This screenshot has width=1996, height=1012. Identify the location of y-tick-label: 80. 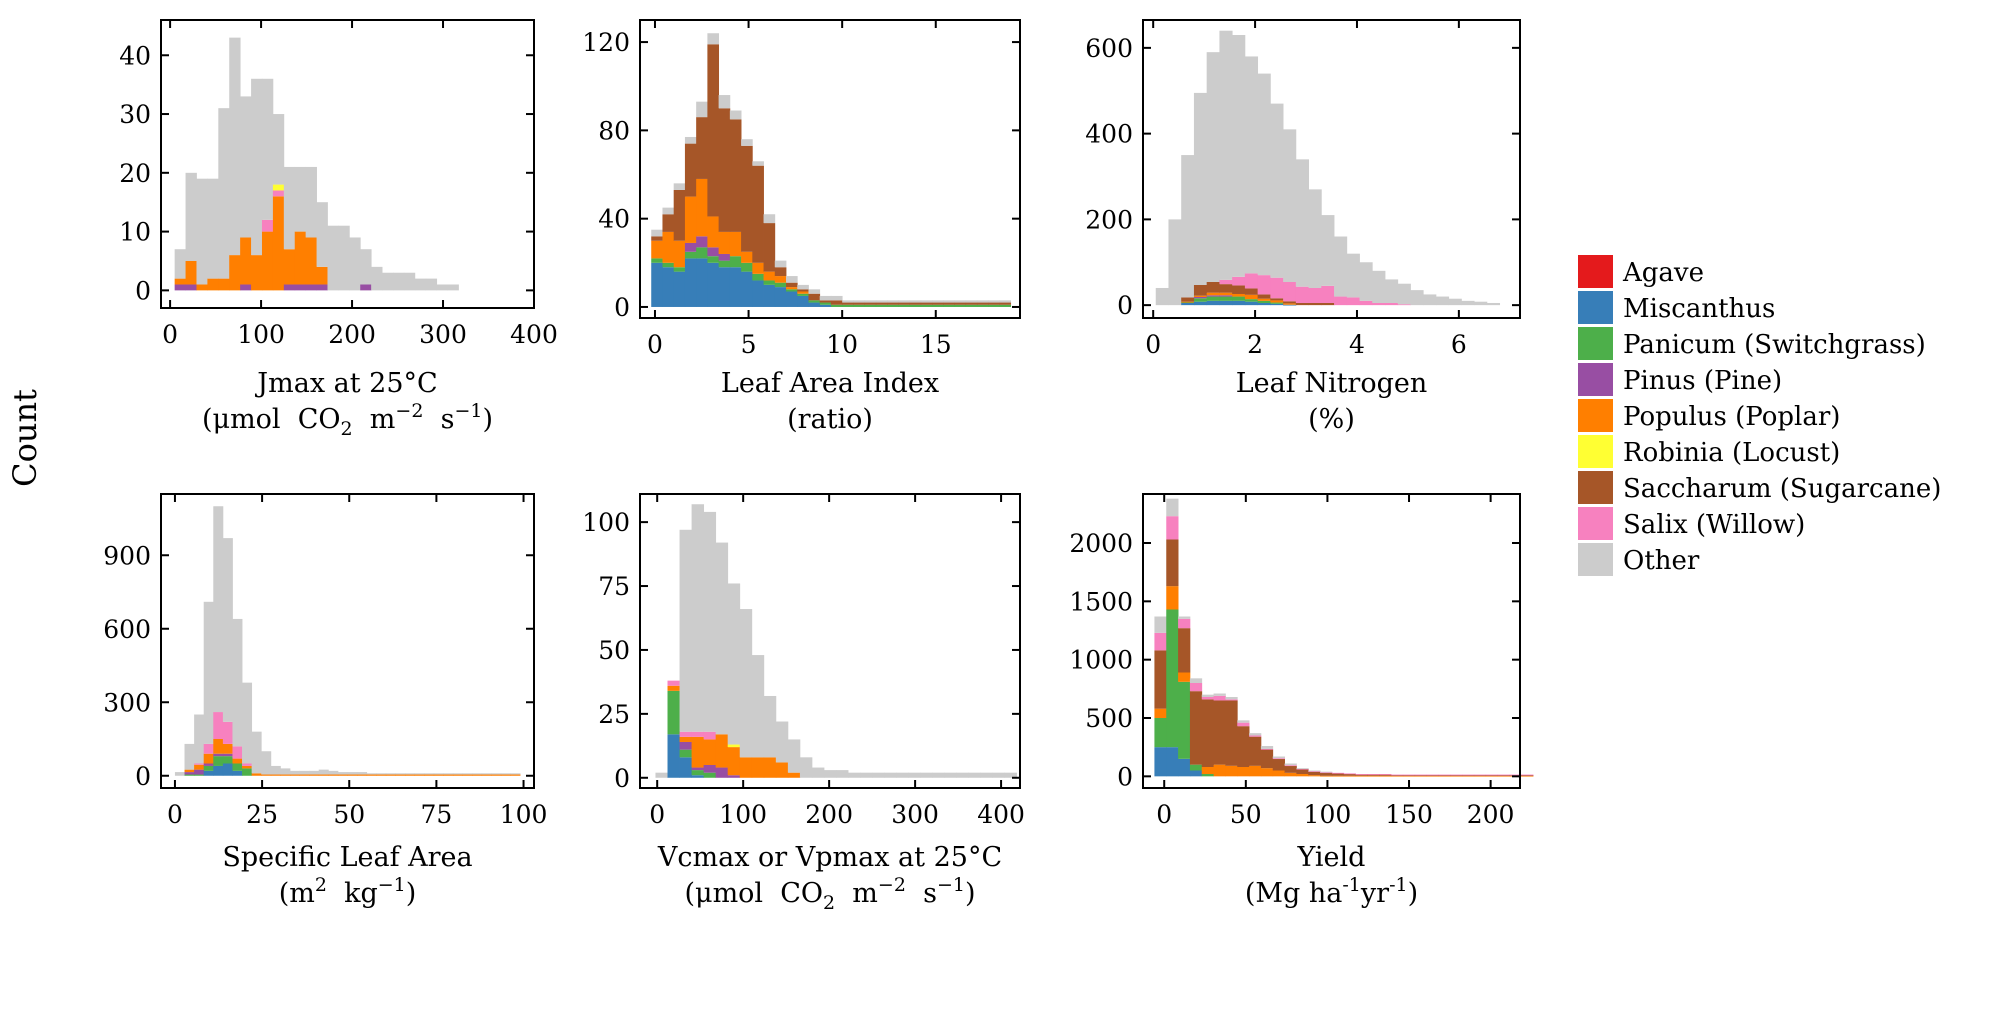
(614, 130).